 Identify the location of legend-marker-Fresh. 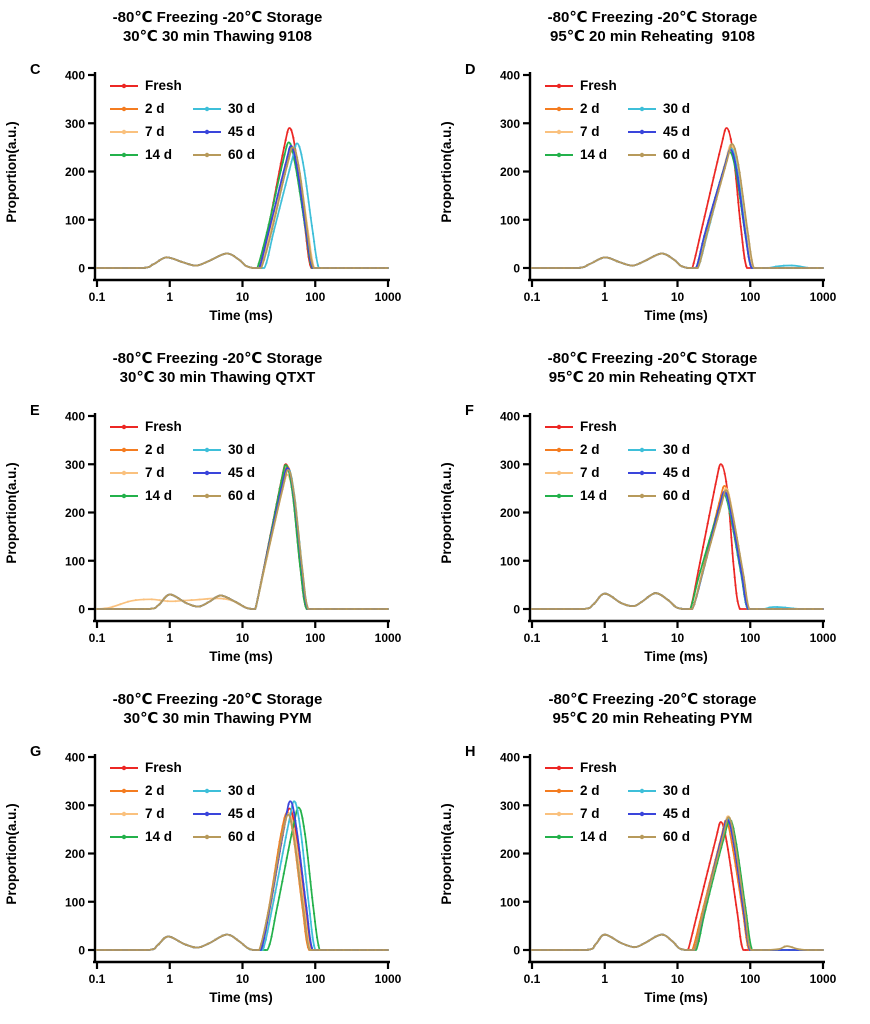
(559, 427).